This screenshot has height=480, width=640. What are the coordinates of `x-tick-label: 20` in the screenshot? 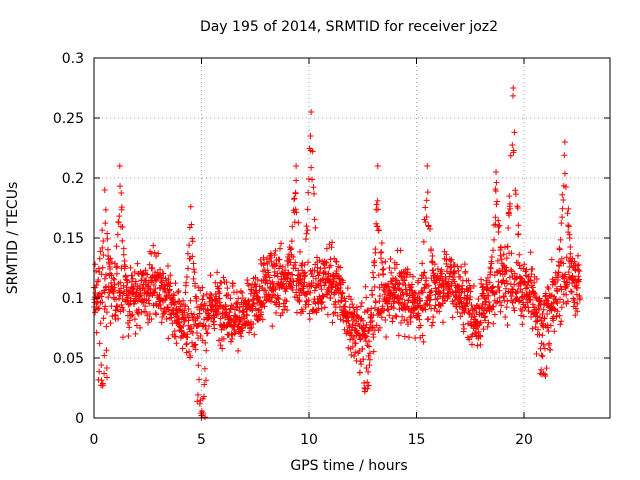 It's located at (524, 440).